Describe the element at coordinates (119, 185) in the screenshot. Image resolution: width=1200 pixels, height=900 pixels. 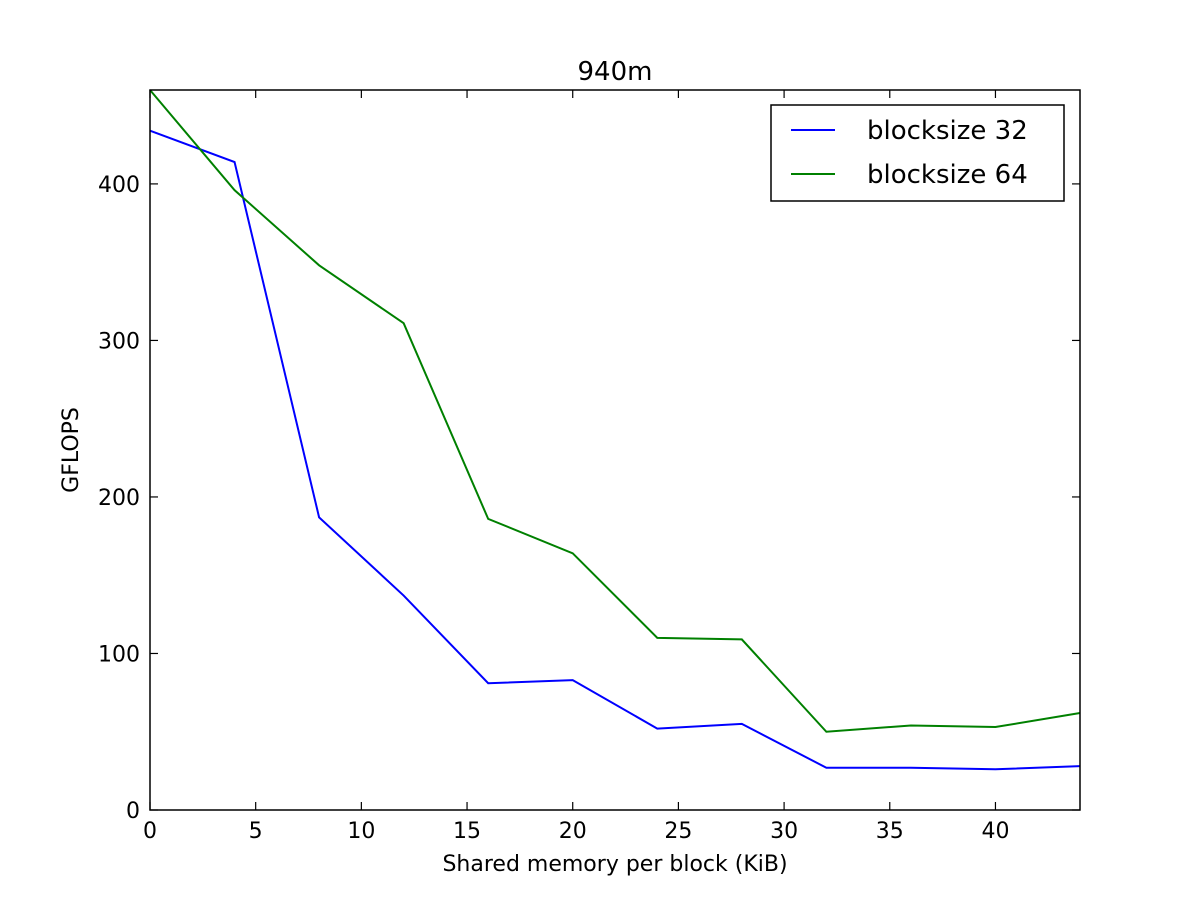
I see `y-tick-label-4: 400` at that location.